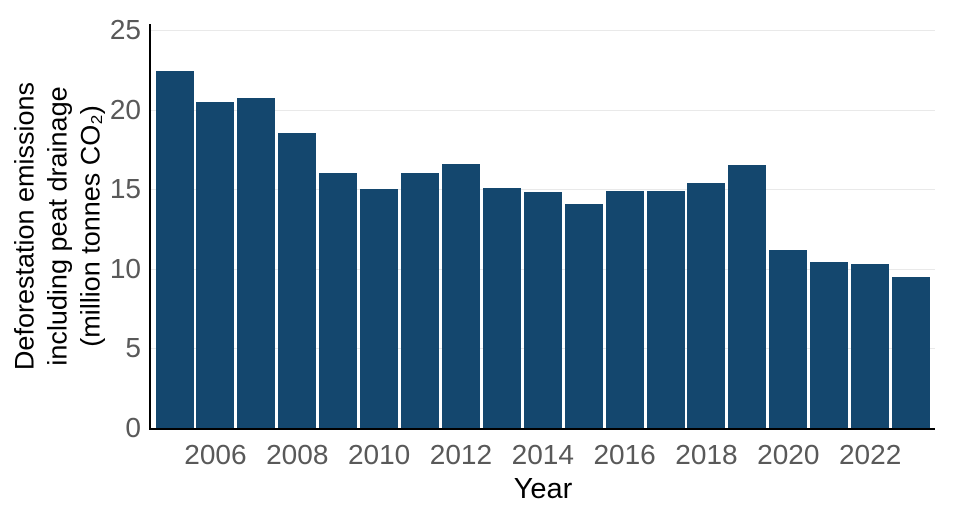 The width and height of the screenshot is (960, 528). Describe the element at coordinates (788, 454) in the screenshot. I see `x-tick-label-2020: 2020` at that location.